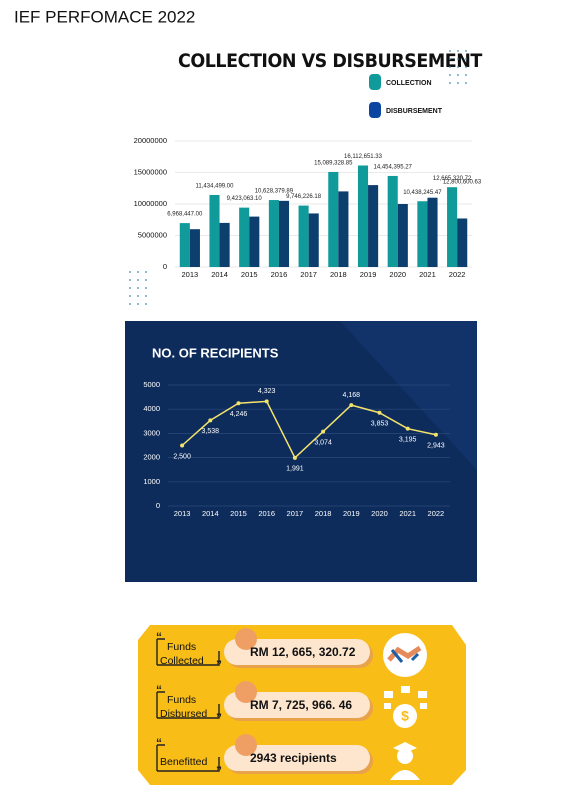  What do you see at coordinates (414, 111) in the screenshot?
I see `legend-label: DISBURSEMENT` at bounding box center [414, 111].